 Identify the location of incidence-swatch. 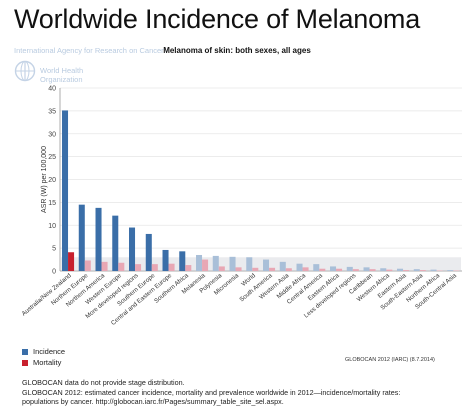
(25, 351).